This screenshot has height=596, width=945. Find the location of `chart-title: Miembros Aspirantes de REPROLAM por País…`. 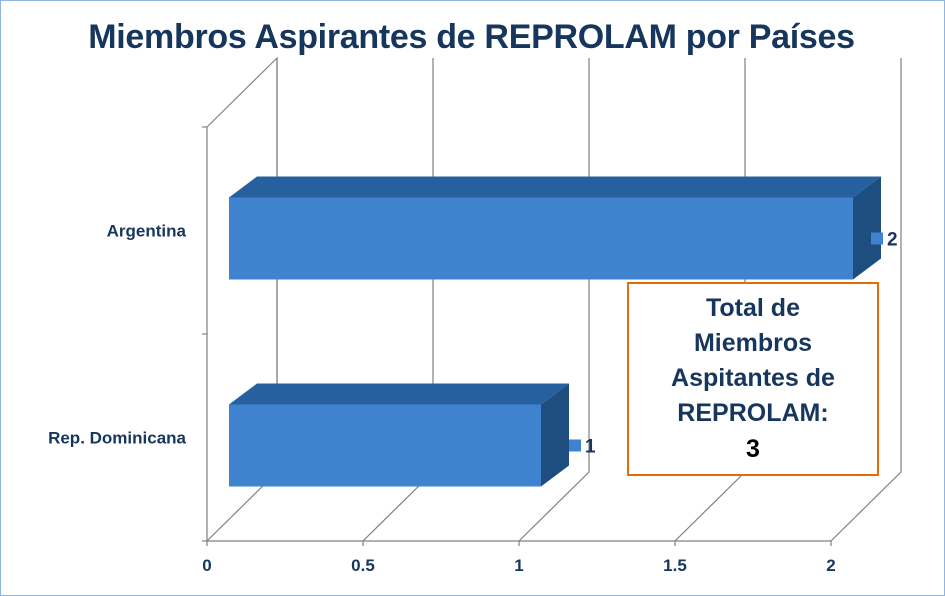

chart-title: Miembros Aspirantes de REPROLAM por País… is located at coordinates (471, 37).